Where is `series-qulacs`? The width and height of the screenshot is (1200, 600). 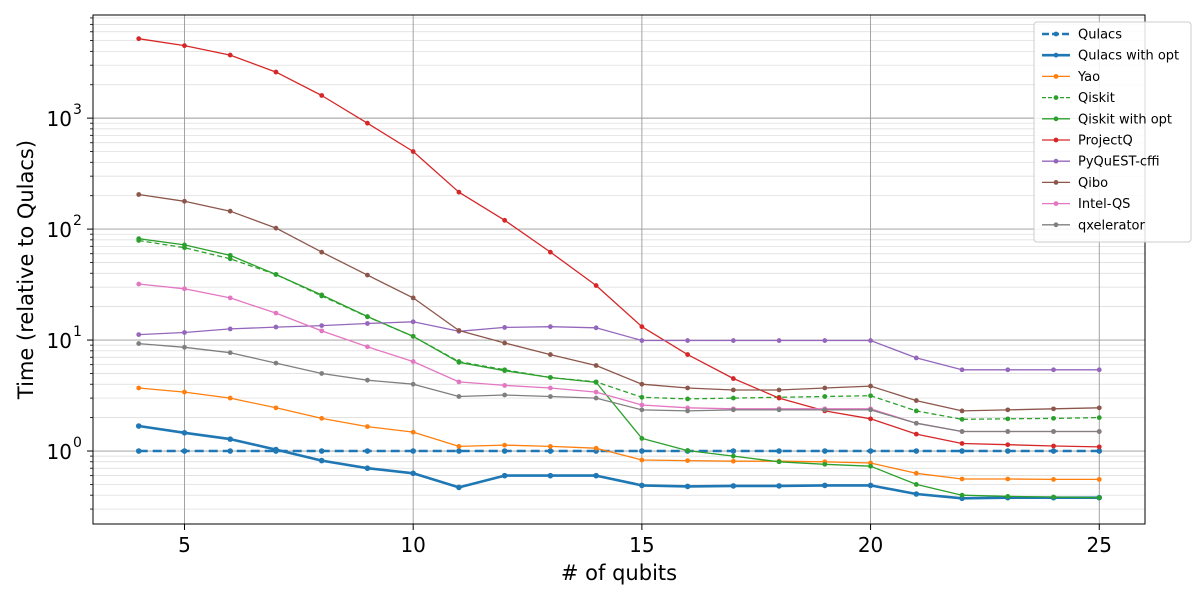
series-qulacs is located at coordinates (619, 451).